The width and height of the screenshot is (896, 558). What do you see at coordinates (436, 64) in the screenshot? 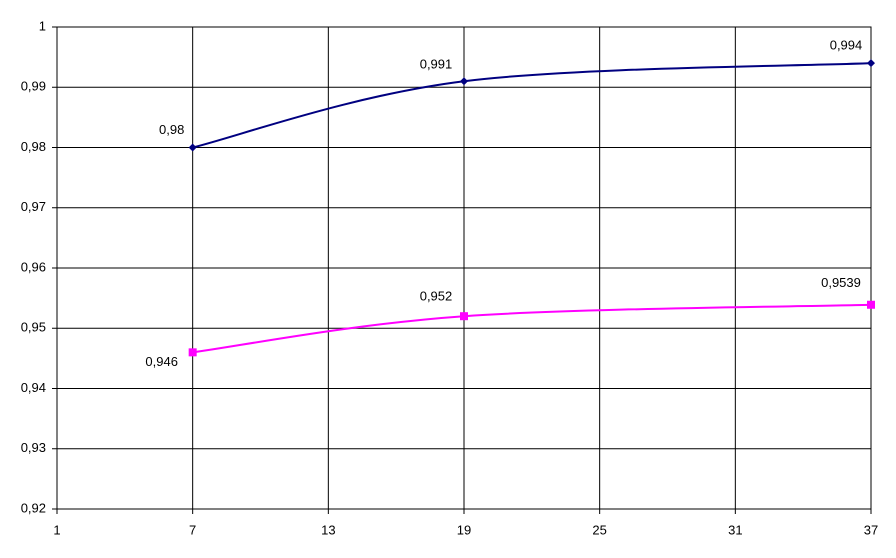
I see `data-label: 0,991` at bounding box center [436, 64].